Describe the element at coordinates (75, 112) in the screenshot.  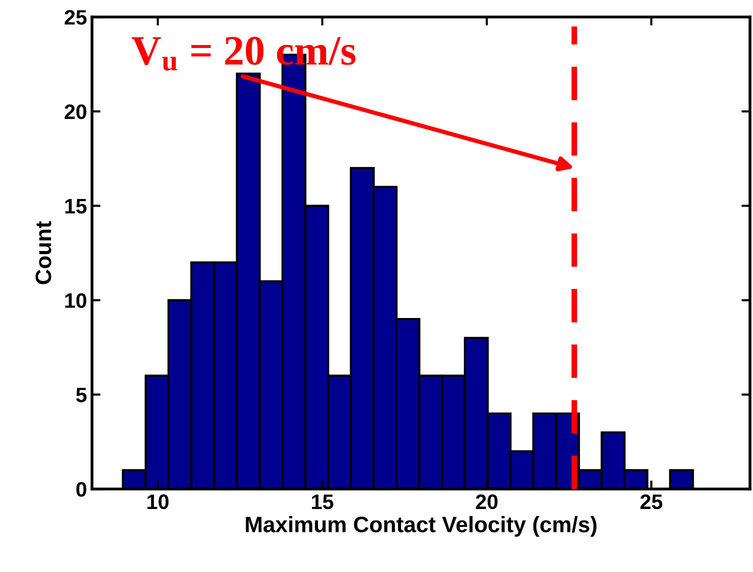
I see `y-tick-label: 20` at that location.